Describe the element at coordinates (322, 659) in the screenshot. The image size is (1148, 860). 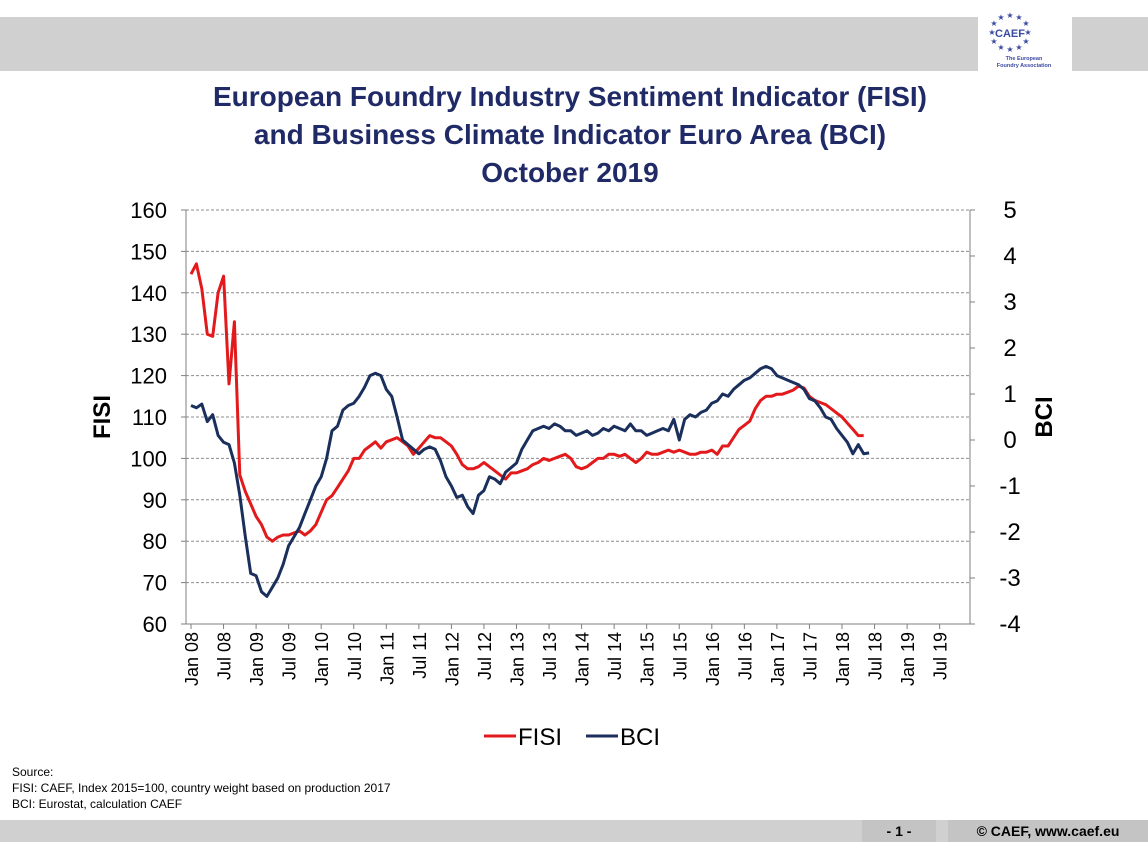
I see `x-tick-label: Jan 10` at that location.